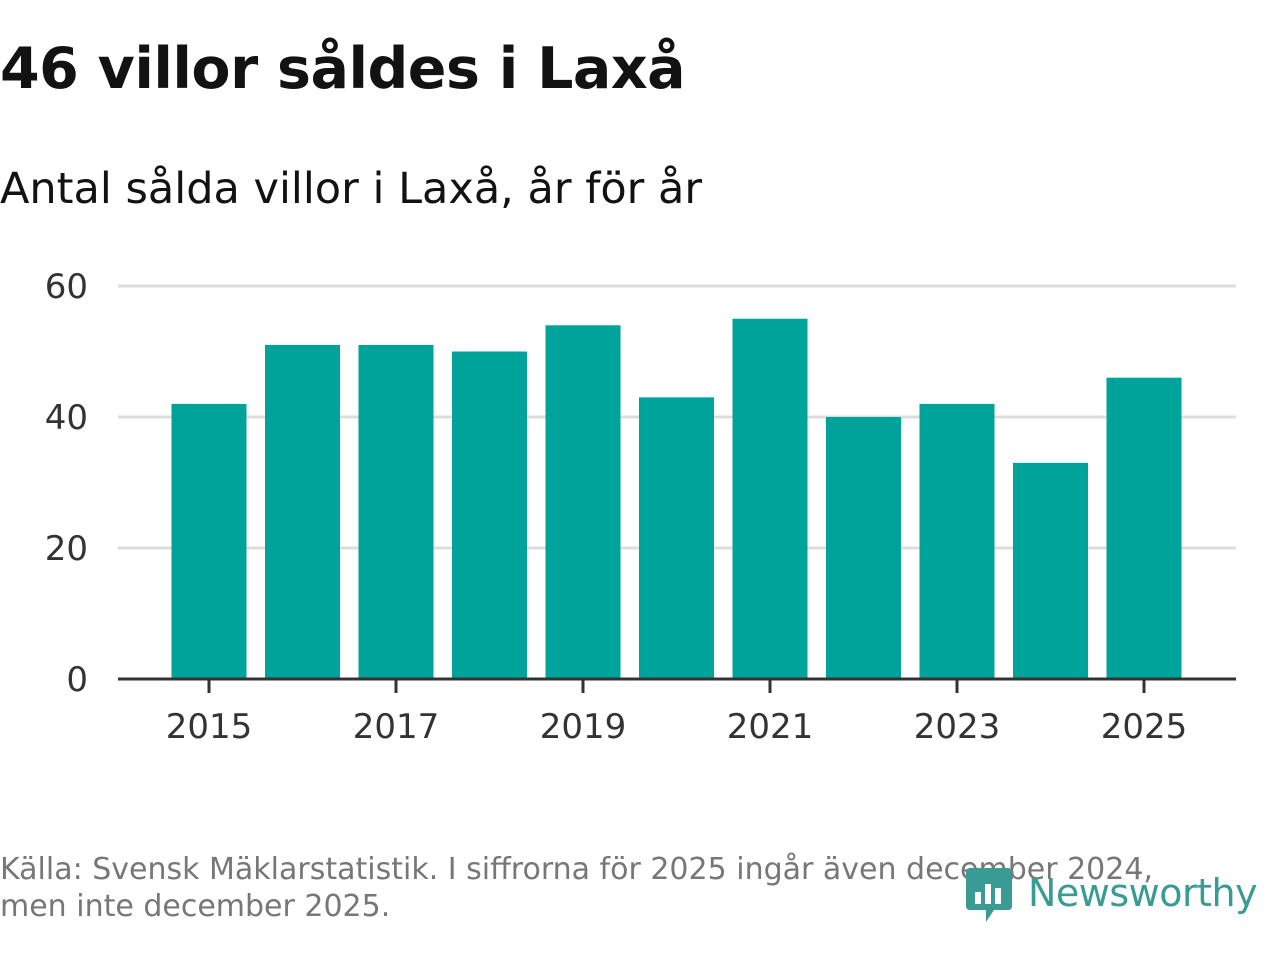  What do you see at coordinates (66, 287) in the screenshot?
I see `y-tick-label: 60` at bounding box center [66, 287].